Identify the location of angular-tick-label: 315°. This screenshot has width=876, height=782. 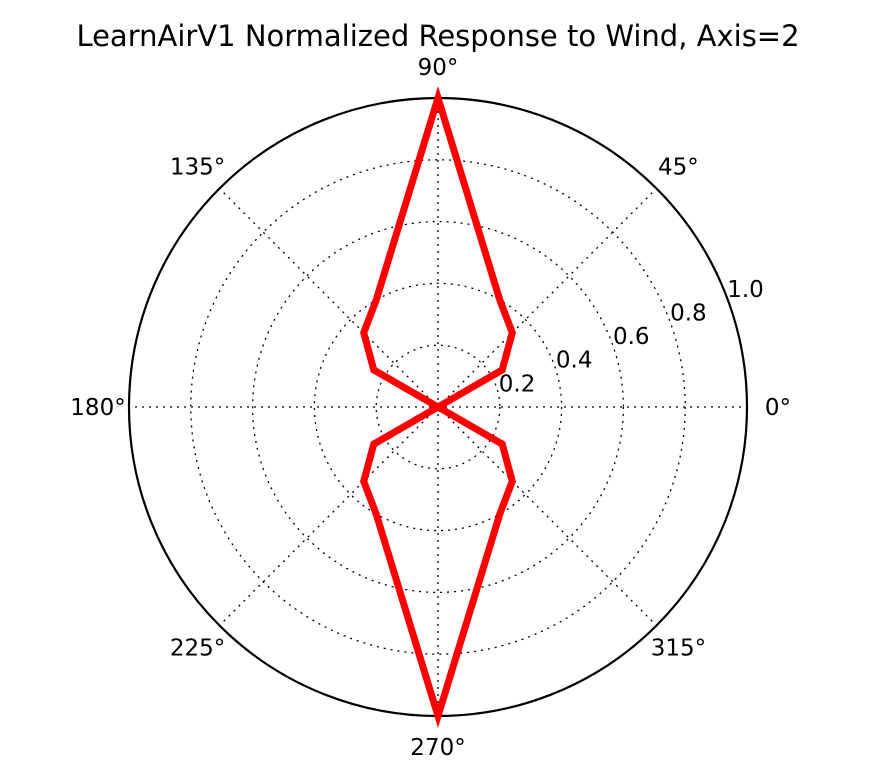
(678, 648).